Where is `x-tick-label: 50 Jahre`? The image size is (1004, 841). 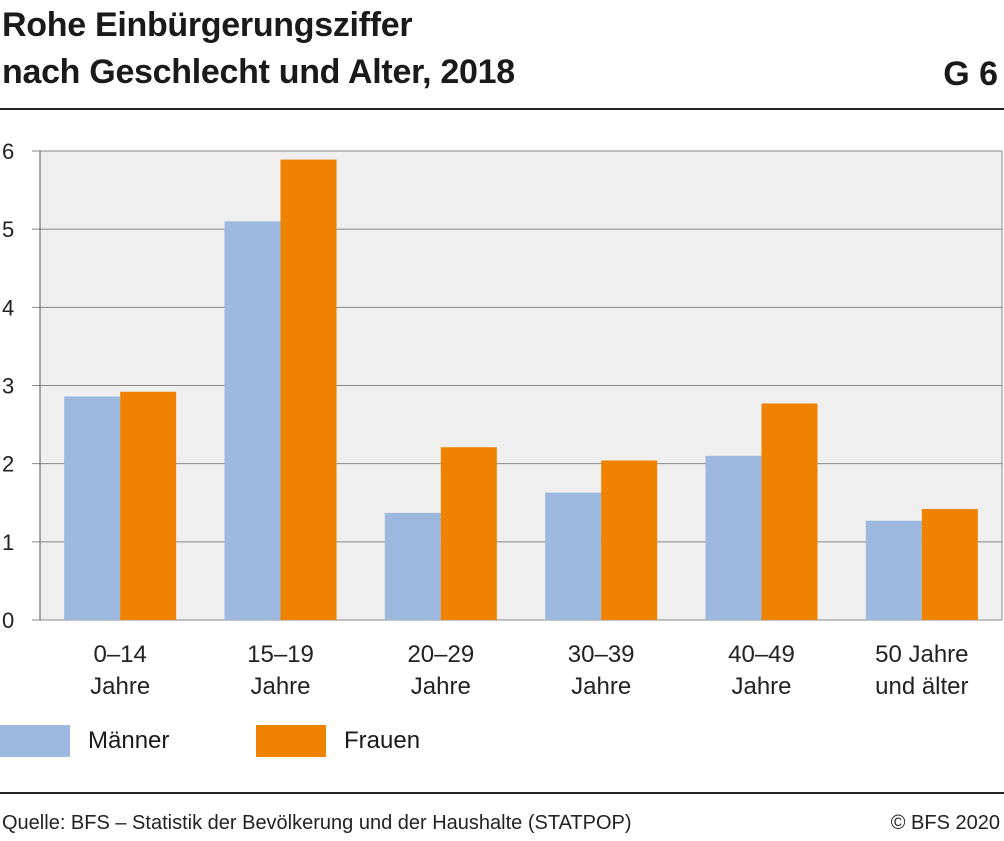
x-tick-label: 50 Jahre is located at coordinates (921, 654).